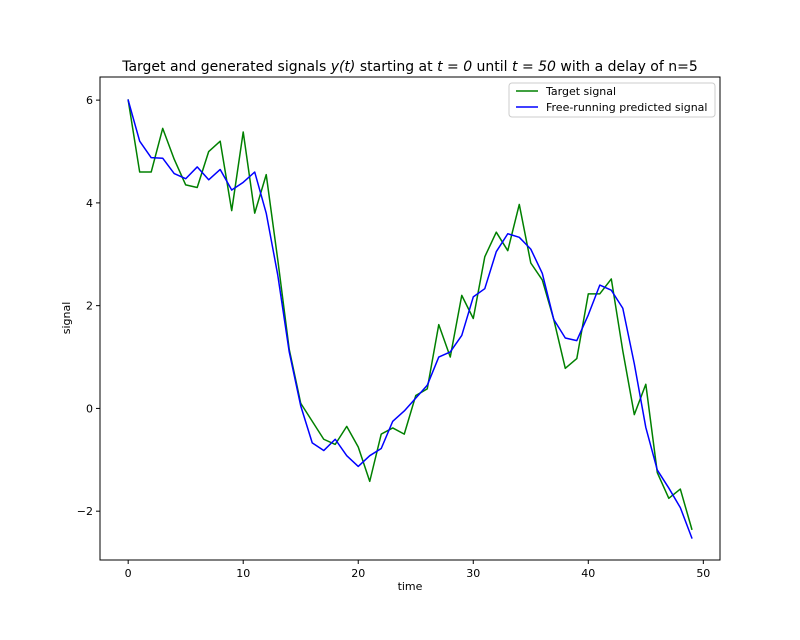  What do you see at coordinates (89, 203) in the screenshot?
I see `y-tick-label: 4` at bounding box center [89, 203].